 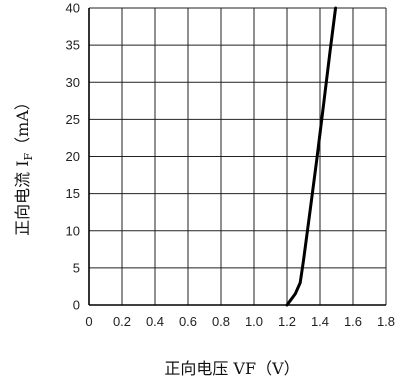 I want to click on y-axis-label-subscript: F, so click(x=28, y=156).